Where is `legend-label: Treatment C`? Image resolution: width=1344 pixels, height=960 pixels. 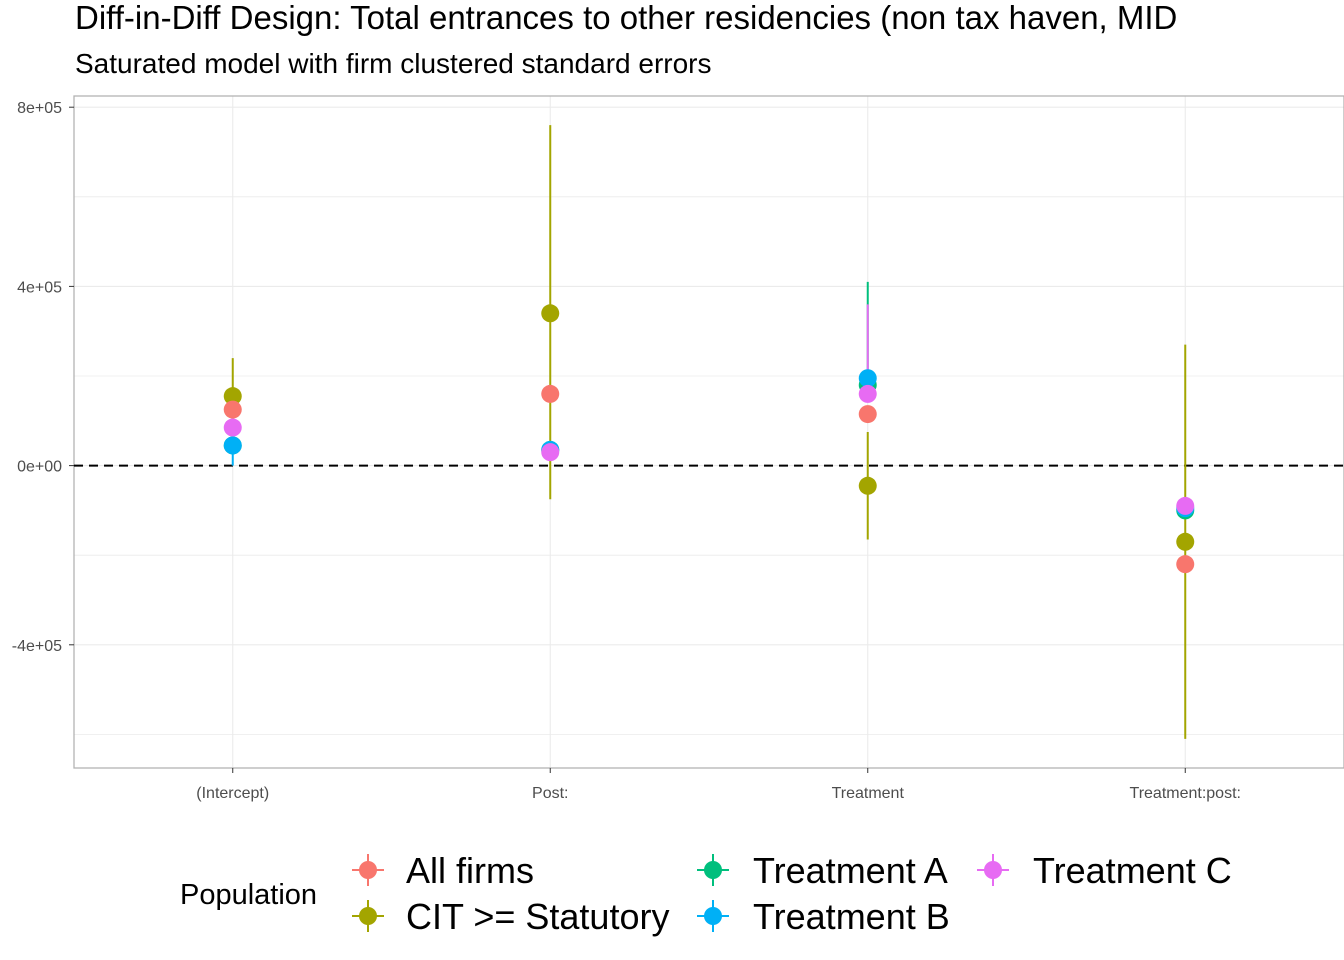
legend-label: Treatment C is located at coordinates (1132, 870).